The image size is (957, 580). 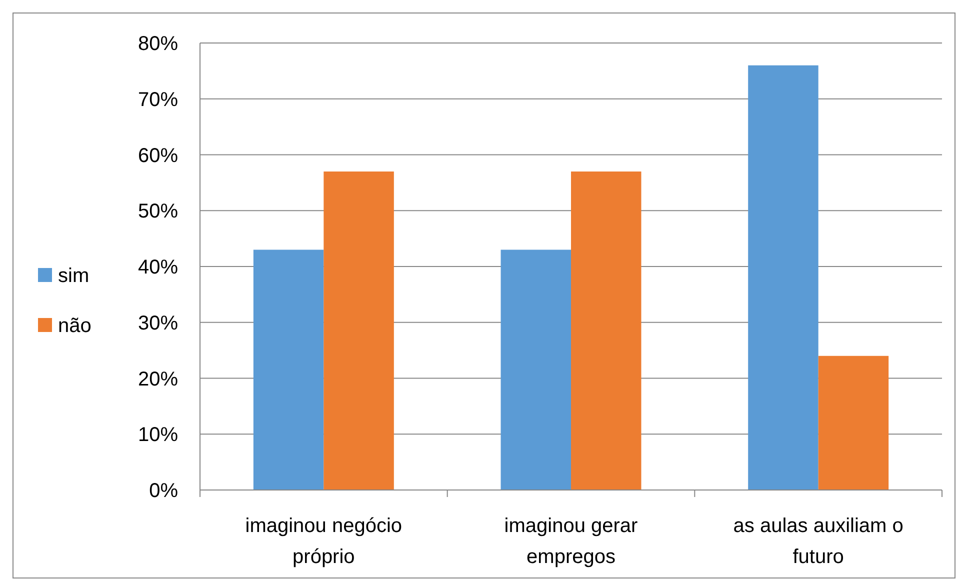 I want to click on y-tick-label: 70%, so click(x=158, y=99).